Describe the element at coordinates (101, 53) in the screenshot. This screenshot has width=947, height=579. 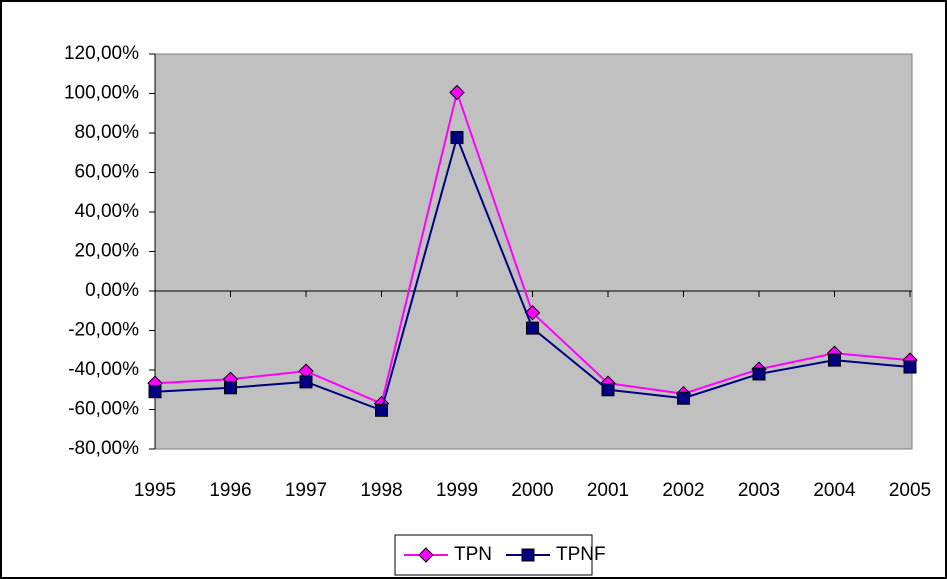
I see `y-tick-label: 120,00%` at that location.